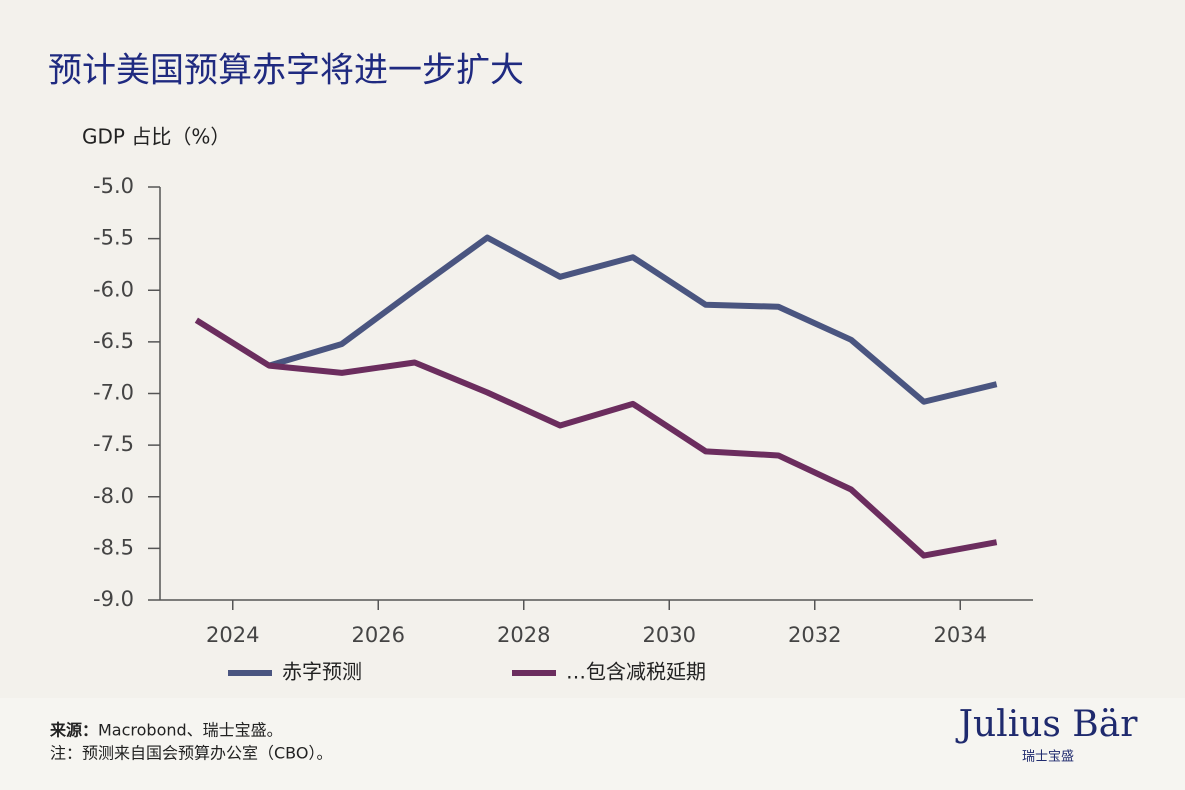  I want to click on y-tick-label: -6.0, so click(113, 289).